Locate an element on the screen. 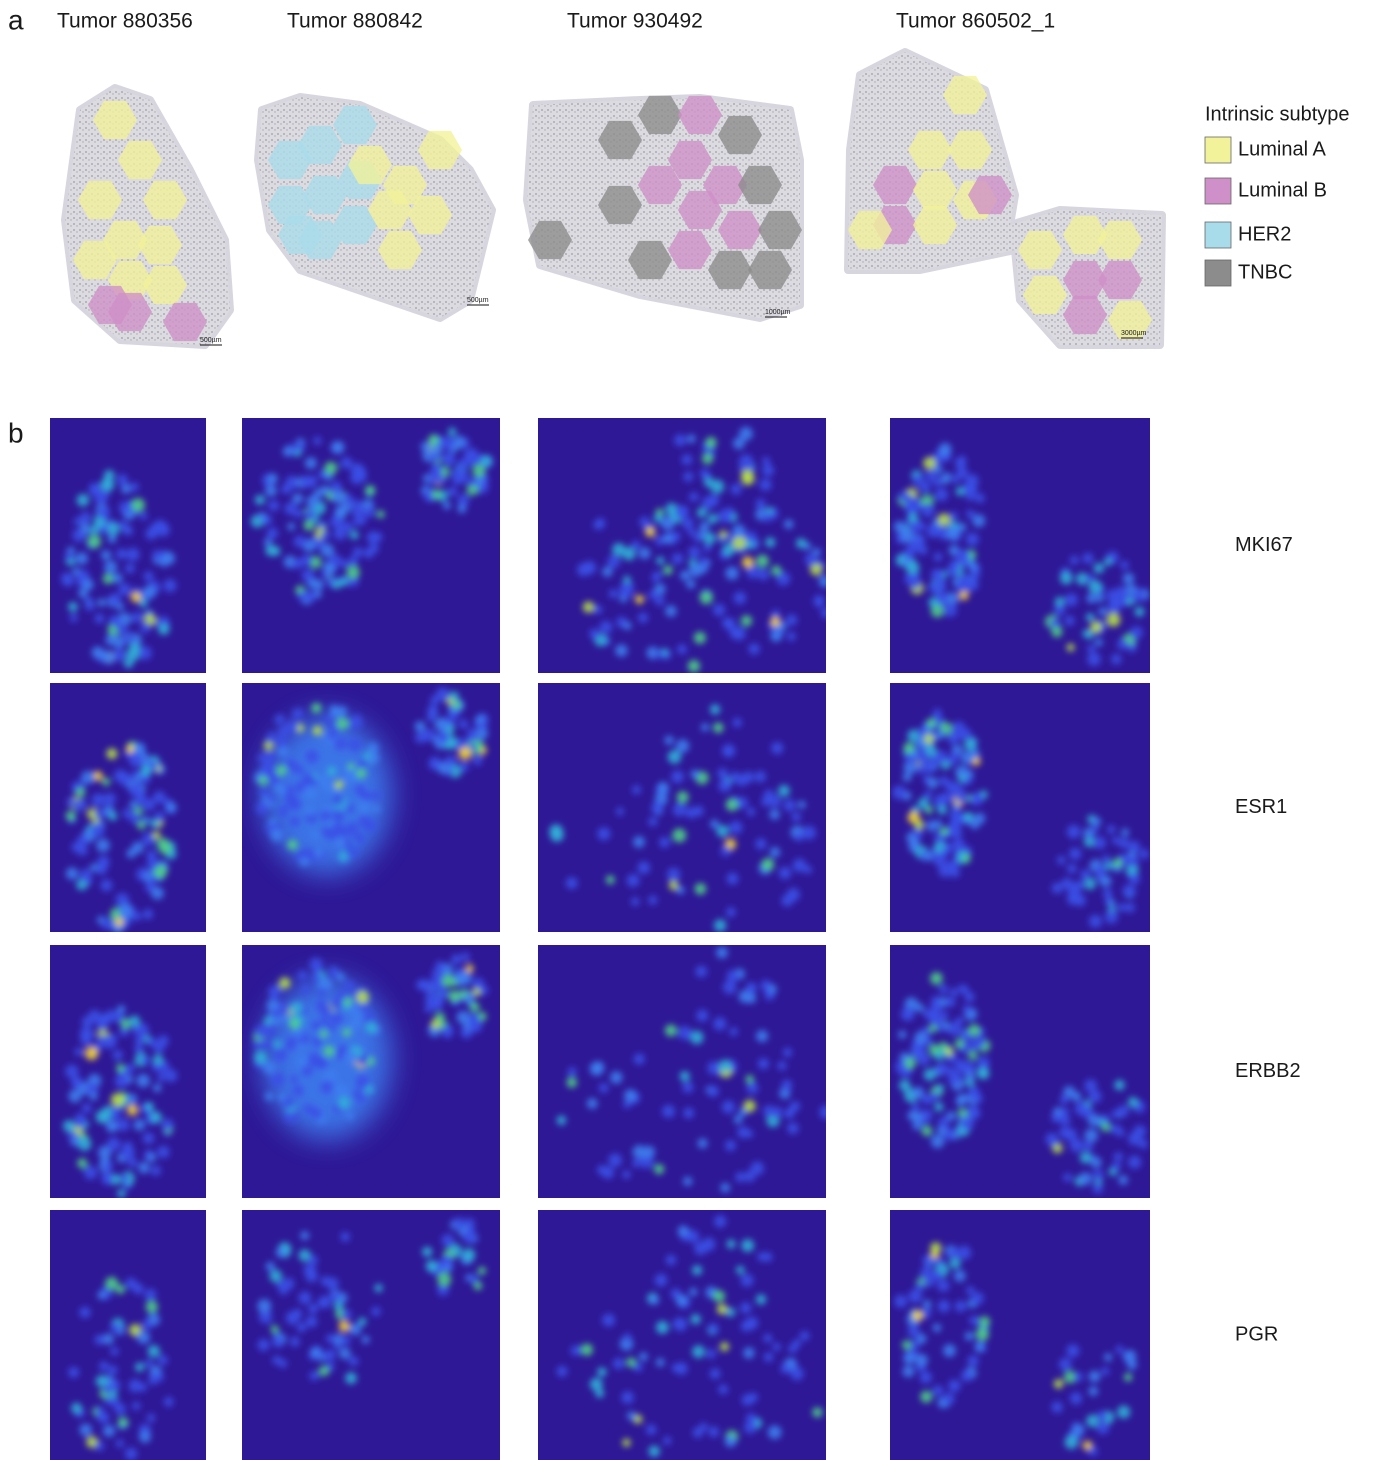 This screenshot has height=1460, width=1389. tissue is located at coordinates (147, 216).